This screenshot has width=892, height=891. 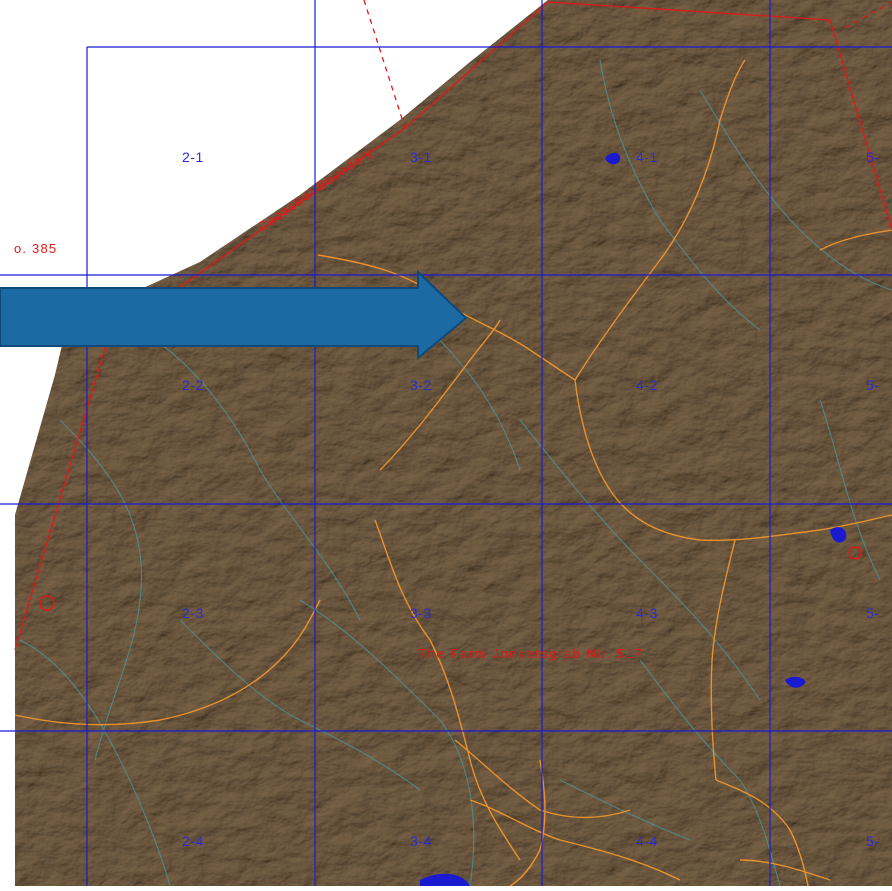 What do you see at coordinates (47, 603) in the screenshot?
I see `boundary-marker-west` at bounding box center [47, 603].